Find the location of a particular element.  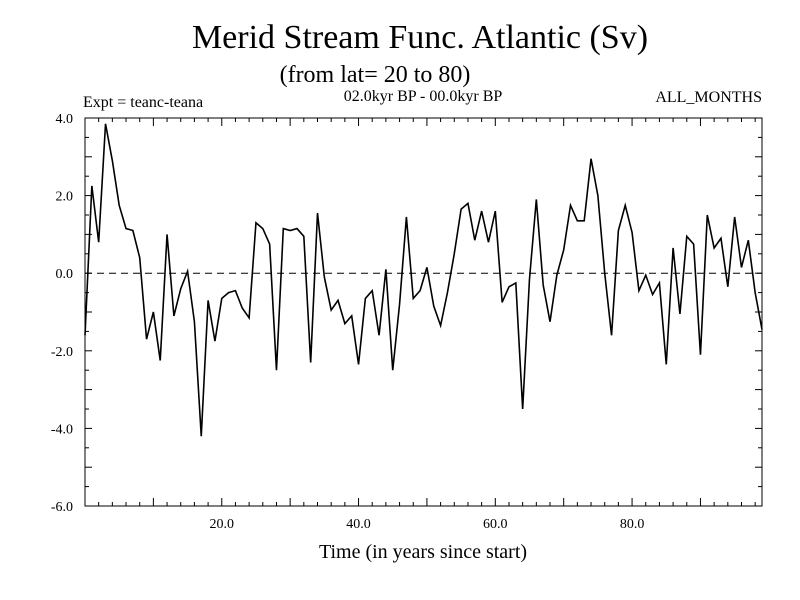

y-tick-label: -6.0 is located at coordinates (62, 507).